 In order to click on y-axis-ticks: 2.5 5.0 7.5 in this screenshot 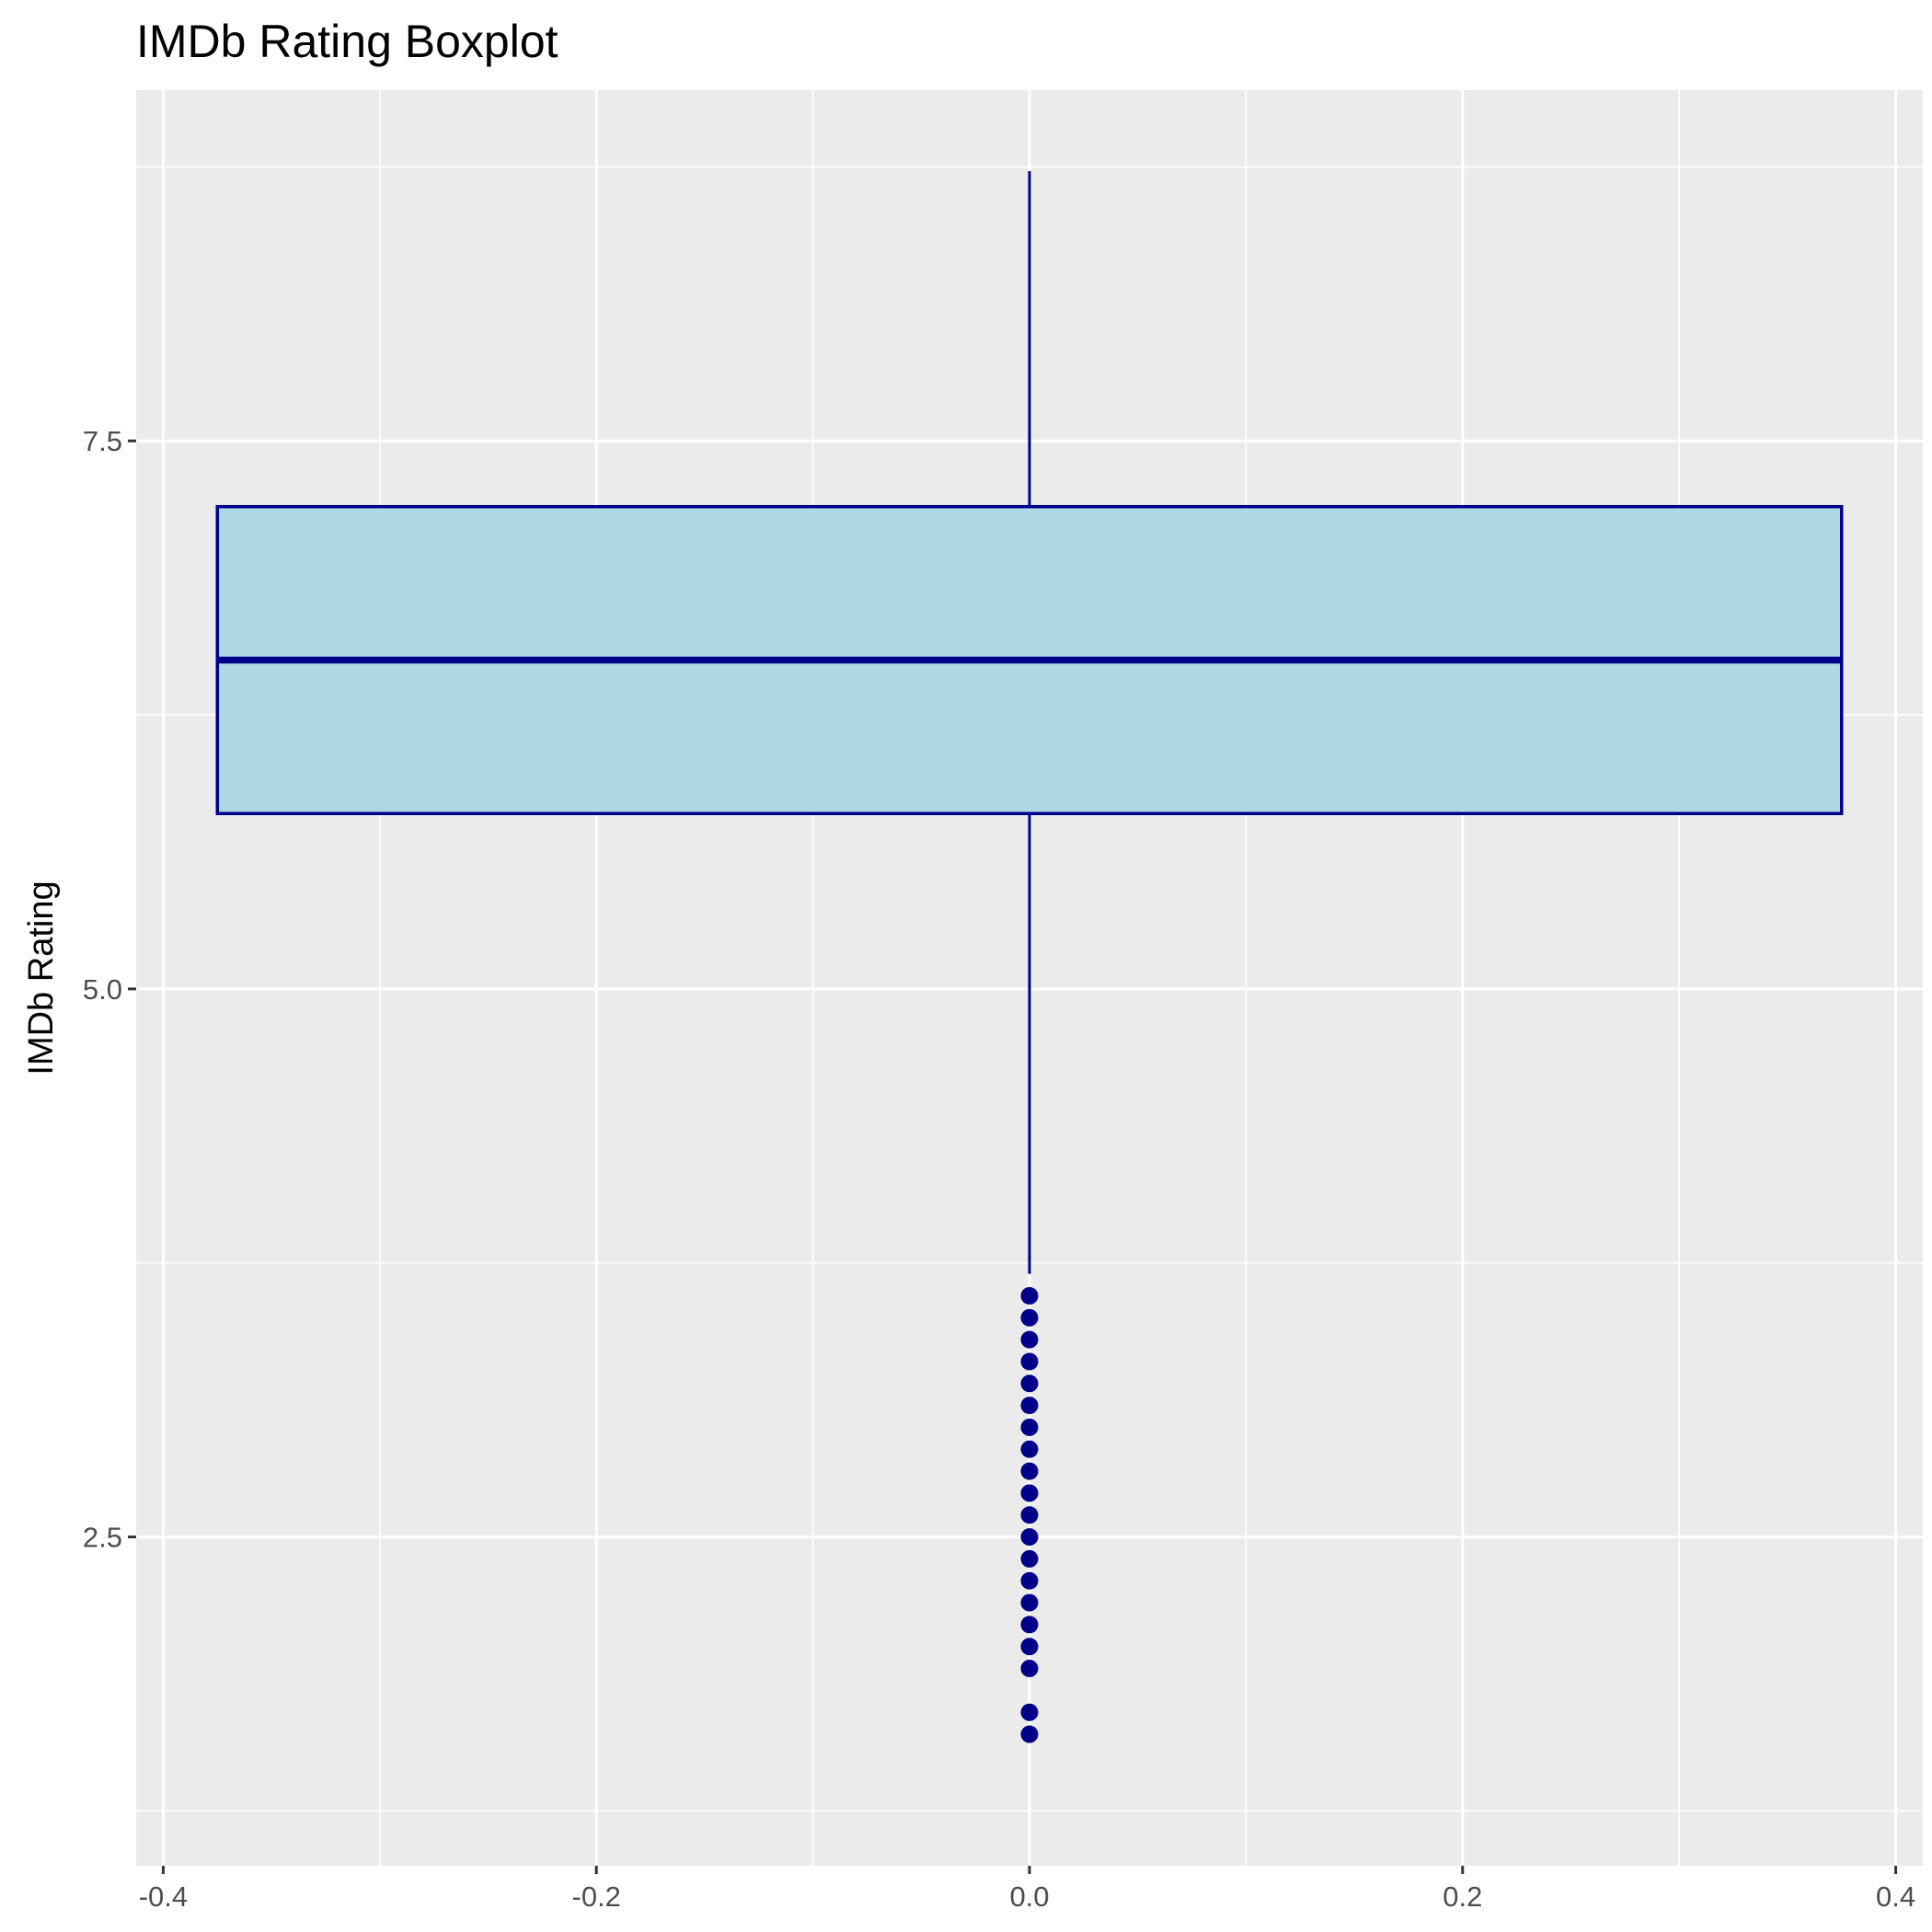, I will do `click(109, 989)`.